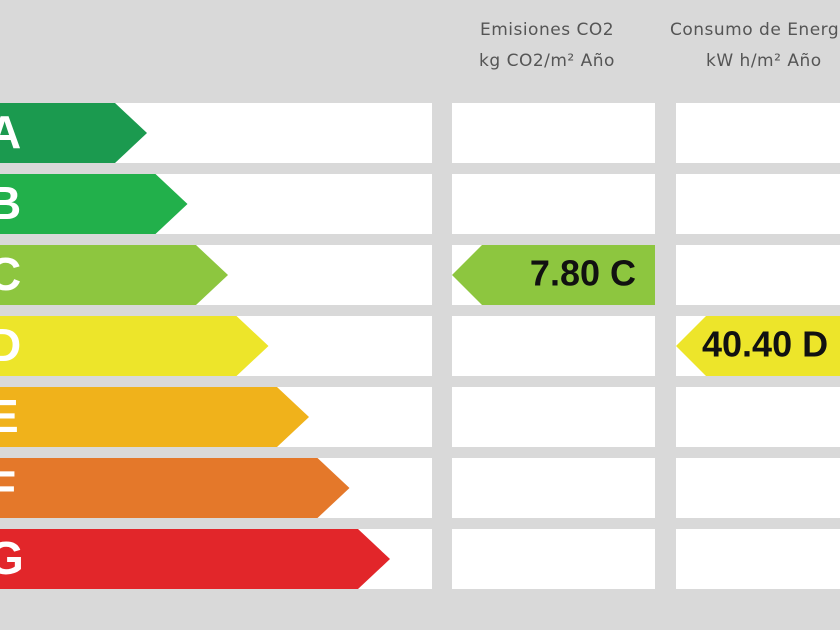 This screenshot has height=630, width=840. What do you see at coordinates (8, 487) in the screenshot?
I see `scale-letter: F` at bounding box center [8, 487].